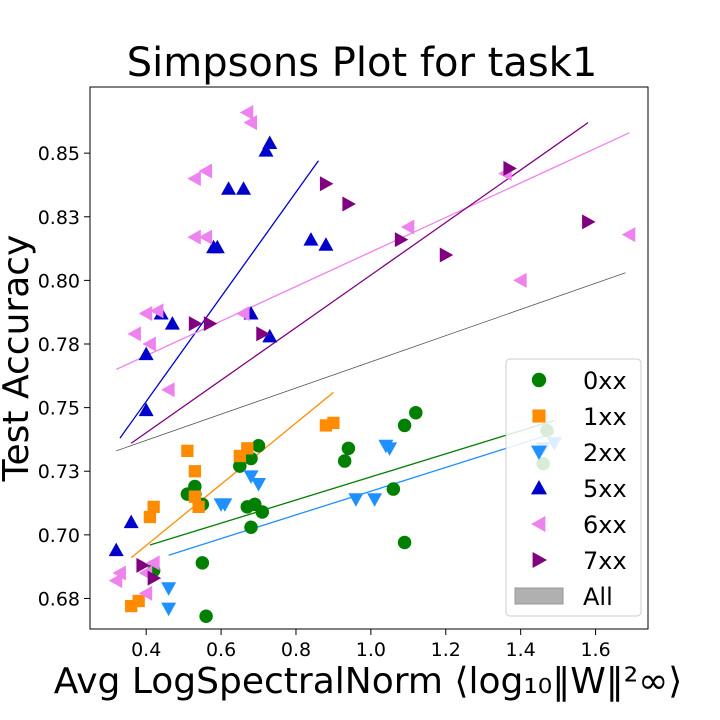  I want to click on fit-line-5xx, so click(219, 299).